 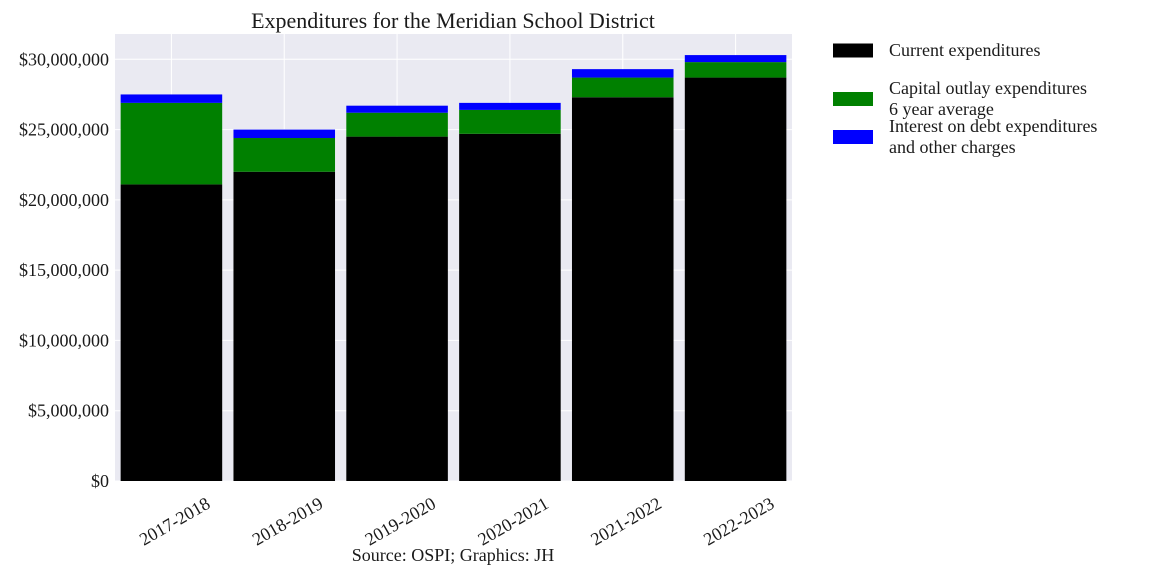 What do you see at coordinates (68, 411) in the screenshot?
I see `y-tick-label: $5,000,000` at bounding box center [68, 411].